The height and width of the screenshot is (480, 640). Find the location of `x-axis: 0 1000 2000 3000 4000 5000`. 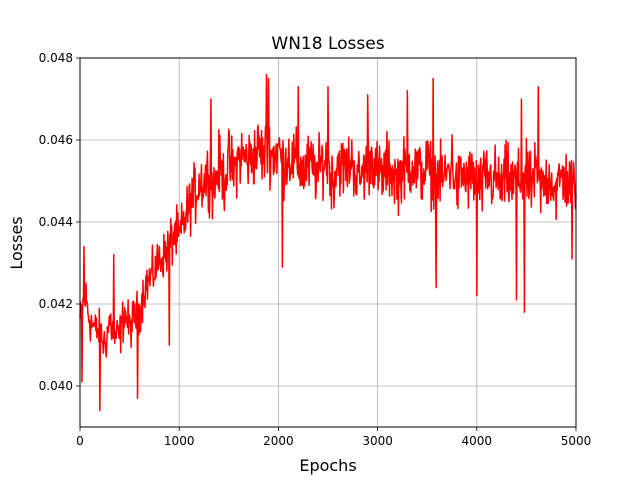

x-axis: 0 1000 2000 3000 4000 5000 is located at coordinates (333, 437).